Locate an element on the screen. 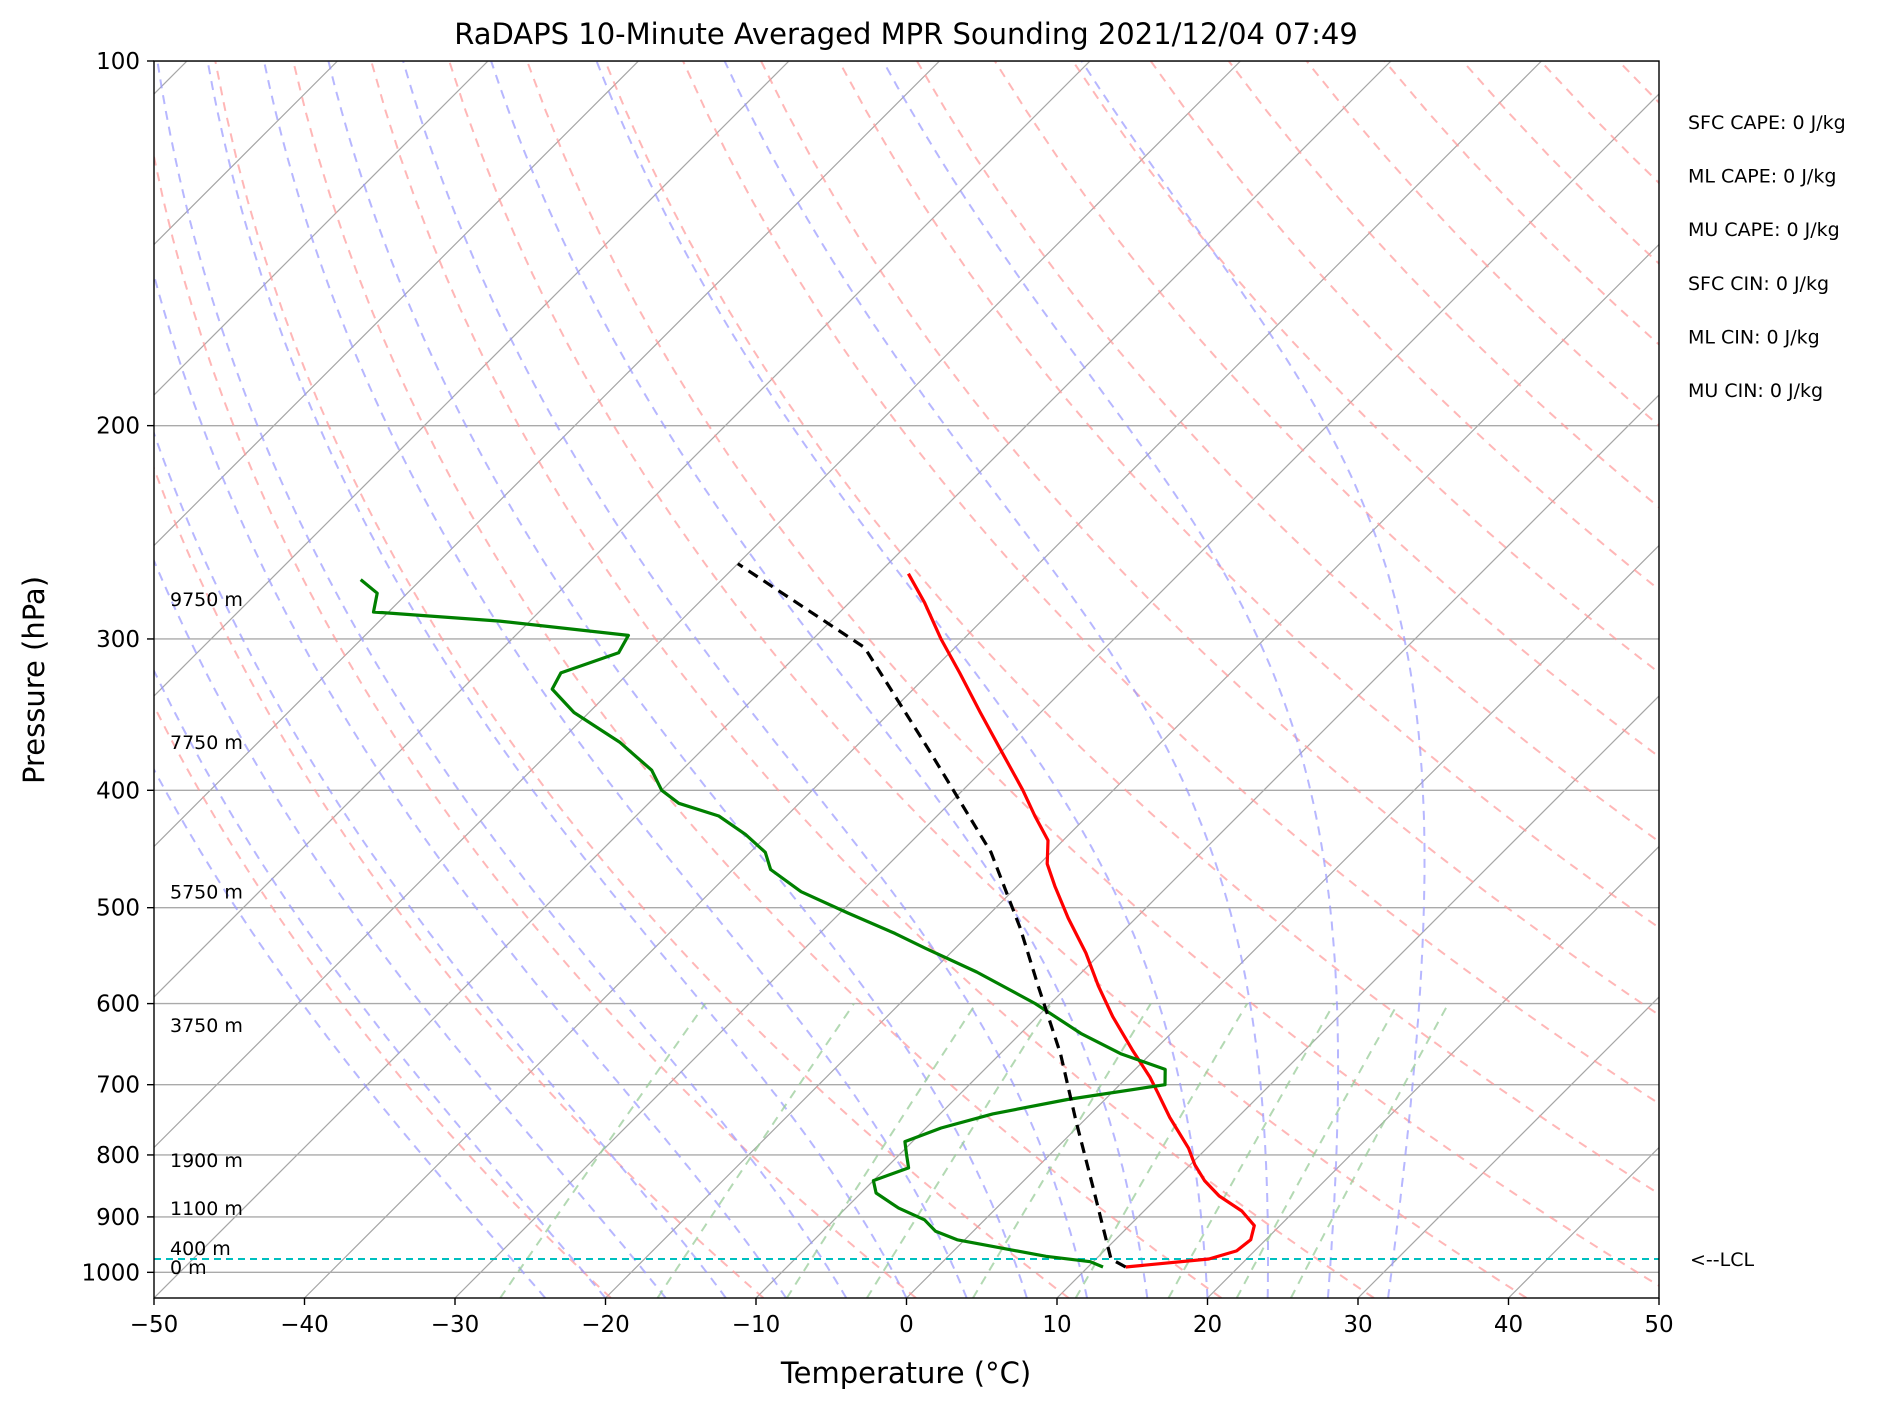 The height and width of the screenshot is (1406, 1882). y-tick-label: 100 is located at coordinates (118, 62).